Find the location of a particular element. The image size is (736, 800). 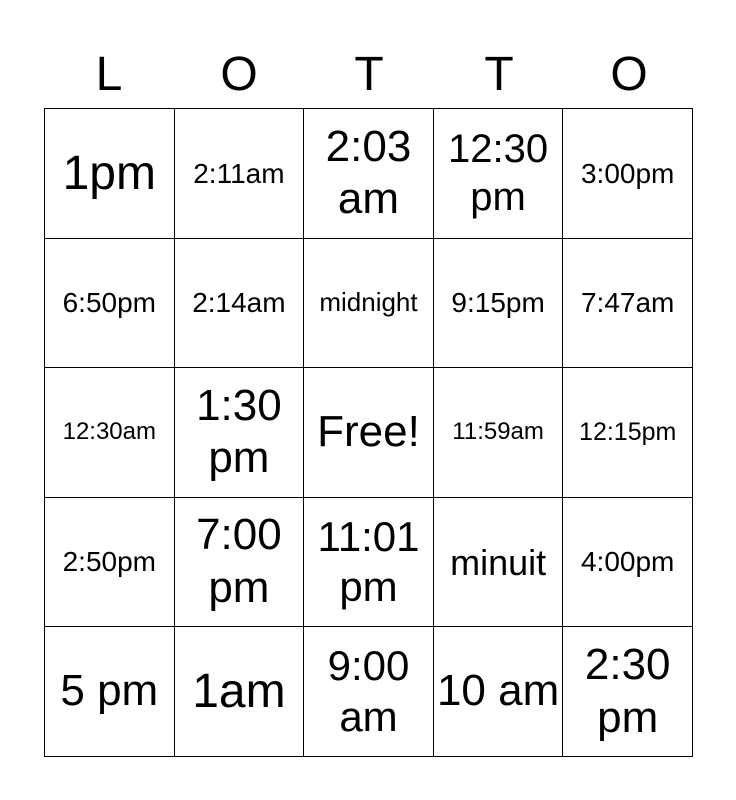

bingo-cell: 11:59am is located at coordinates (498, 433).